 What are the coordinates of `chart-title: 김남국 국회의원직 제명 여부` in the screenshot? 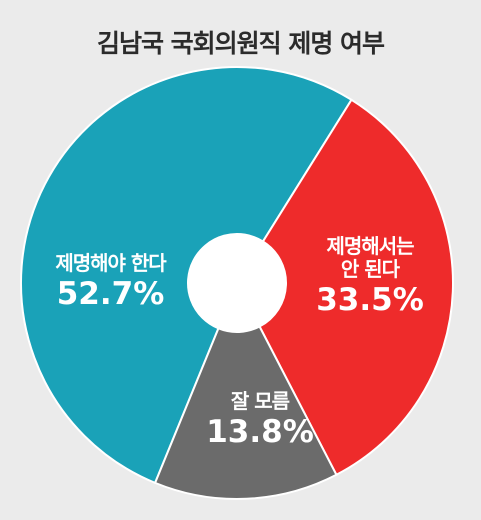 It's located at (240, 43).